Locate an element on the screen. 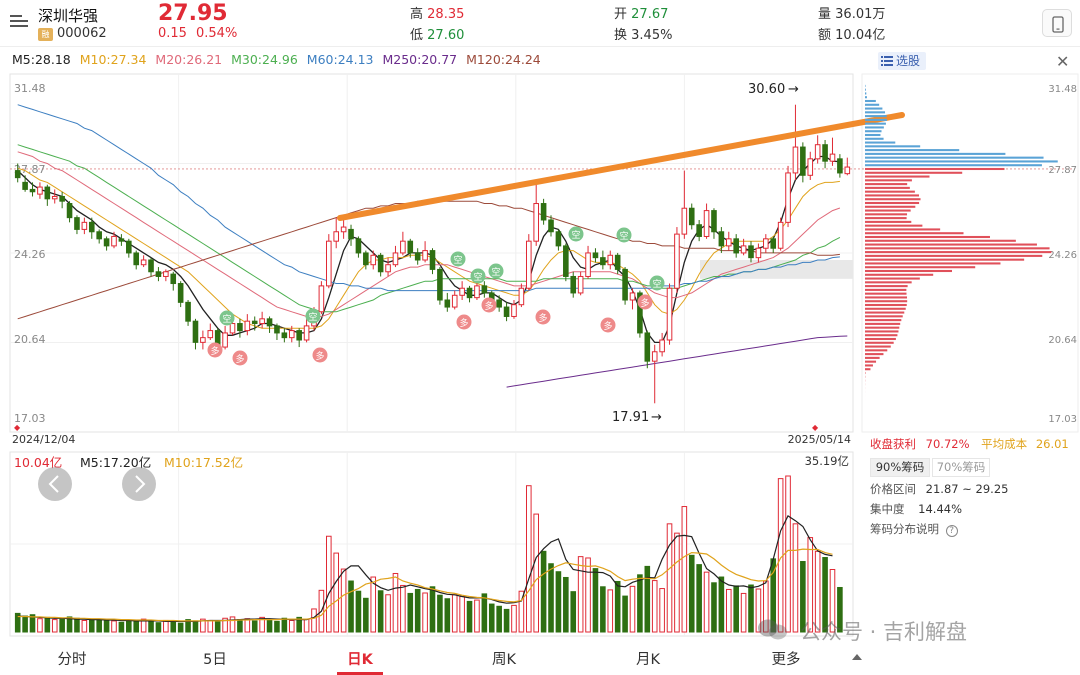 This screenshot has height=675, width=1080. tab-more: 更多 is located at coordinates (786, 660).